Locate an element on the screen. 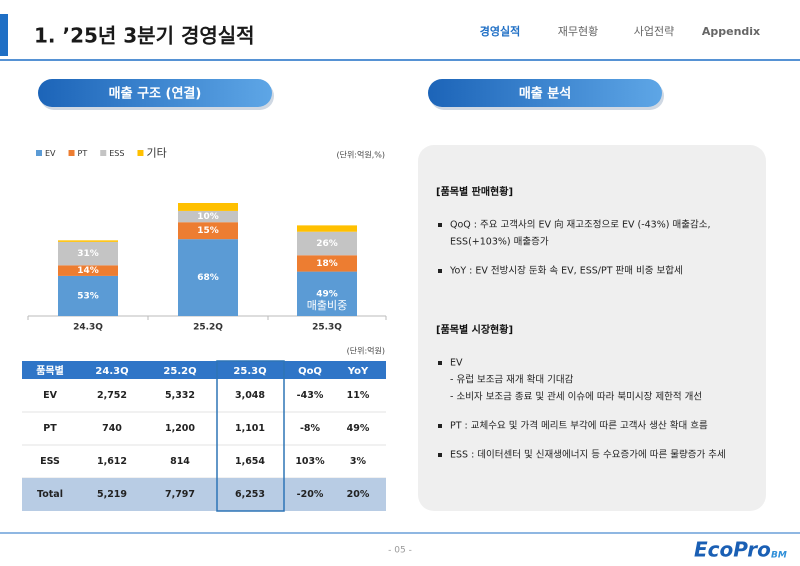 The width and height of the screenshot is (800, 566). data-label: 15% is located at coordinates (208, 231).